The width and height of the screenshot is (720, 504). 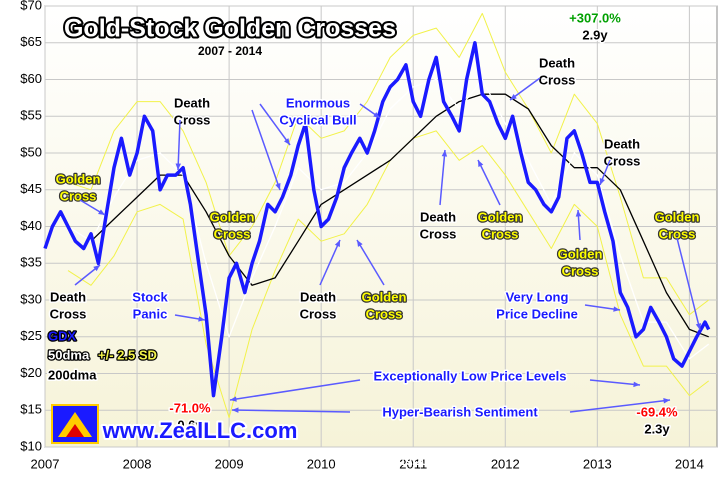 I want to click on x-tick-label: 2007, so click(x=45, y=463).